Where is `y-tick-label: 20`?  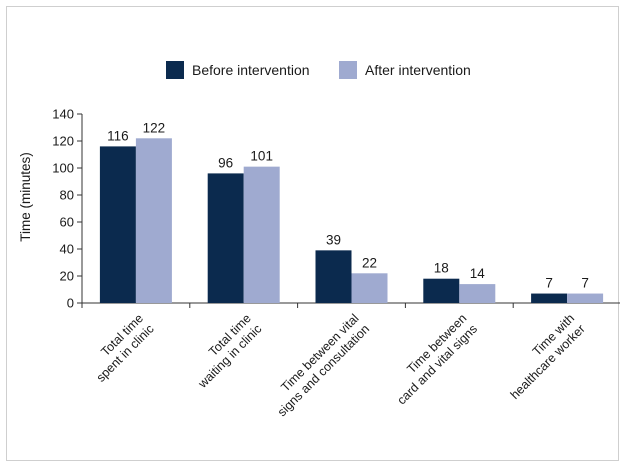
y-tick-label: 20 is located at coordinates (67, 276).